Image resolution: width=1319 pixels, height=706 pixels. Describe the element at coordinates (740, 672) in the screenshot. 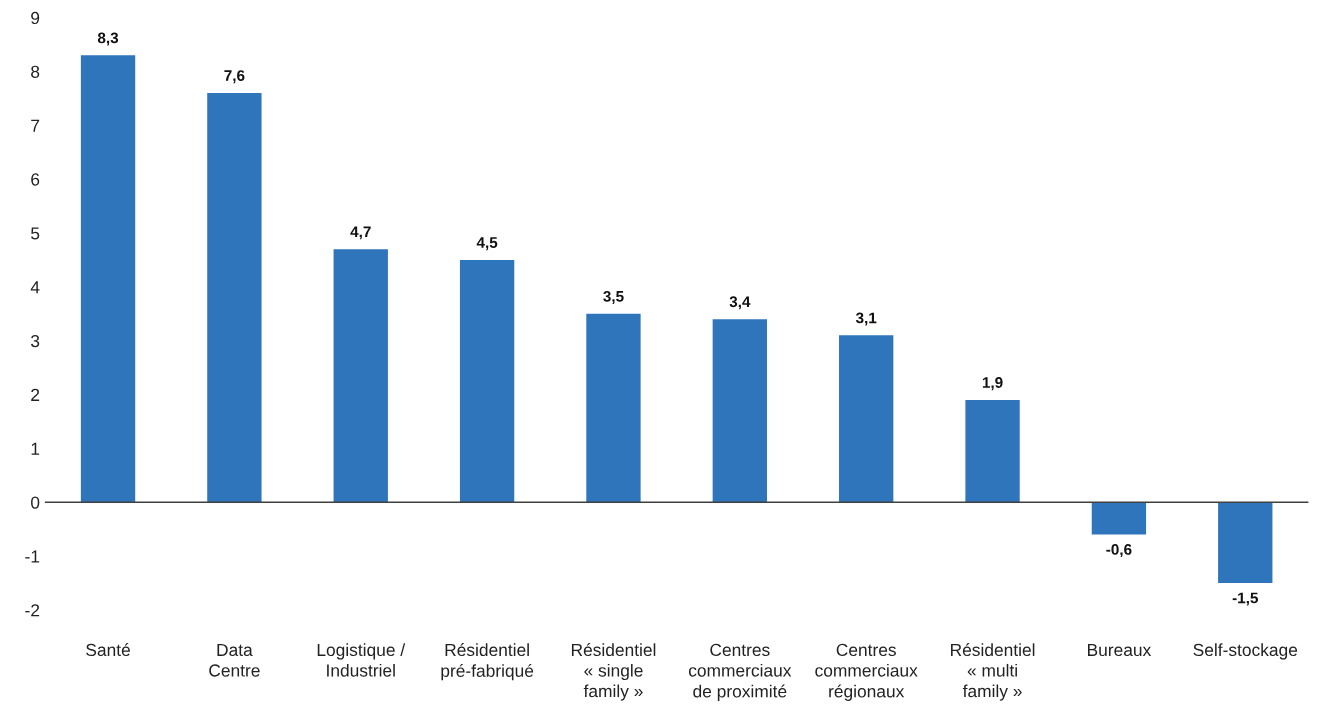

I see `x-tick-label: Centres commerciaux de proximité` at that location.